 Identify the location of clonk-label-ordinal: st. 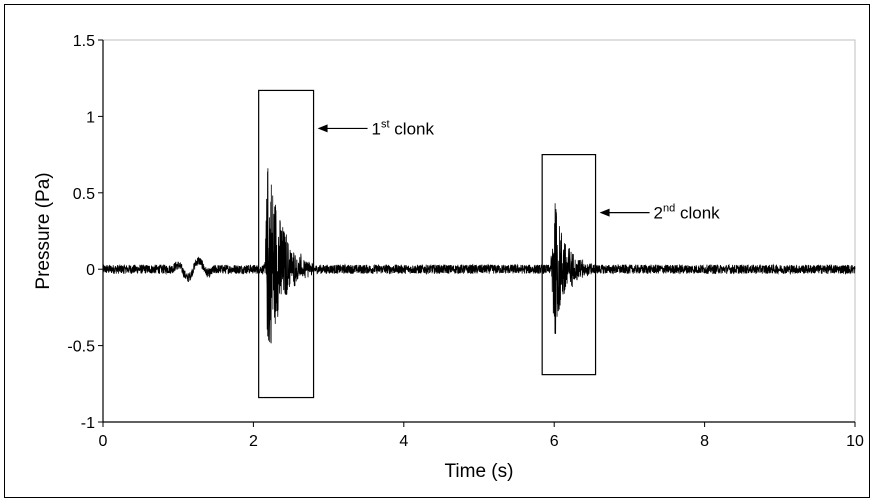
(385, 124).